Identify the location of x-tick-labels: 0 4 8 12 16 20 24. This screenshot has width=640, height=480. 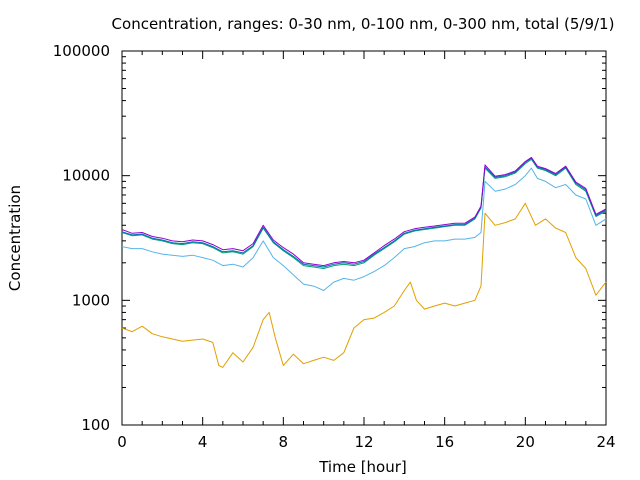
(366, 442).